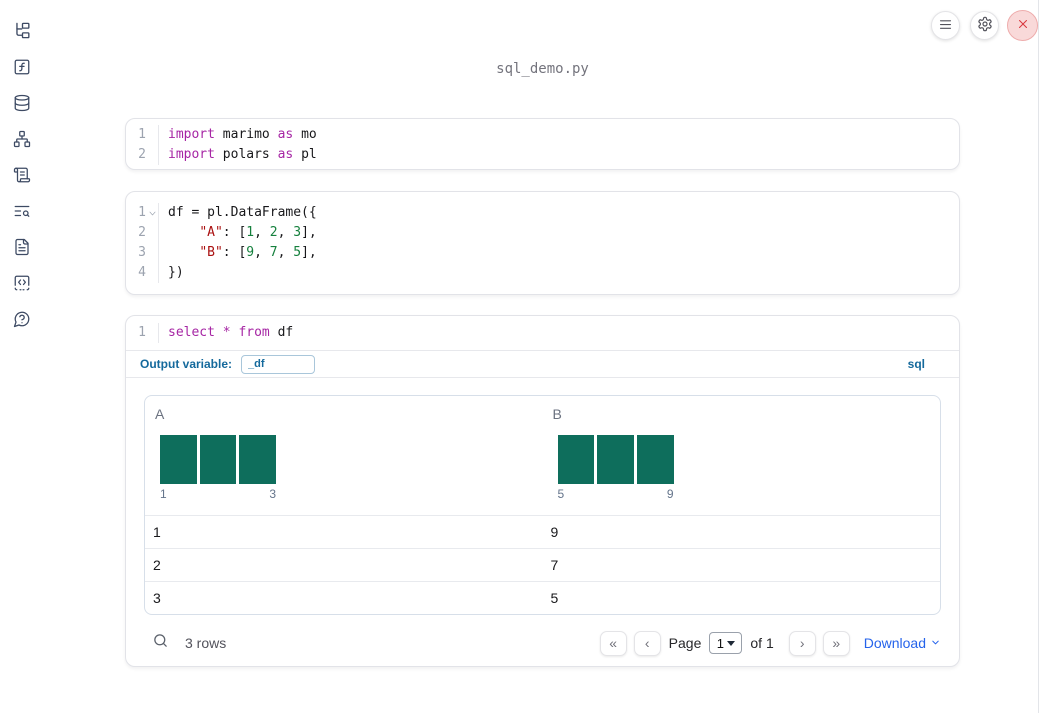  I want to click on download-button: Download, so click(902, 643).